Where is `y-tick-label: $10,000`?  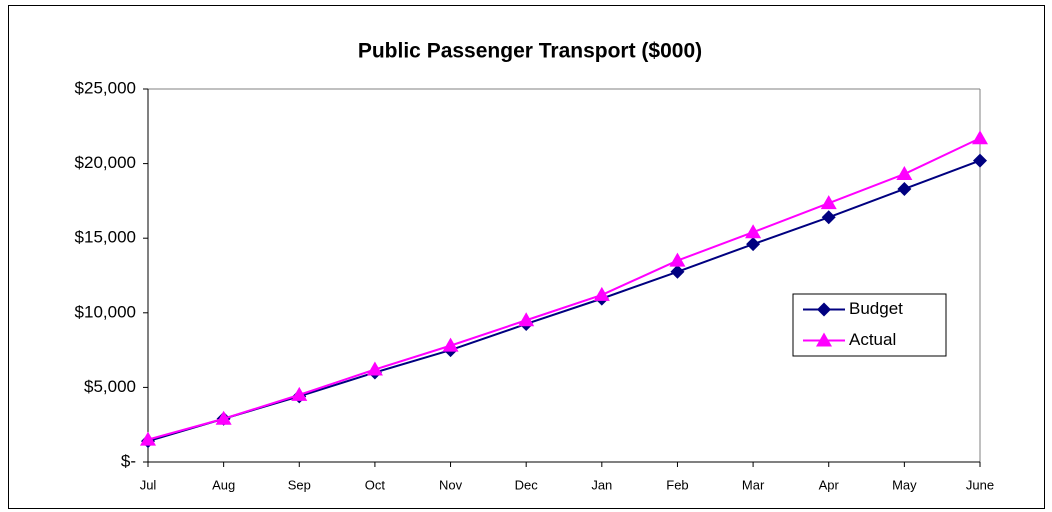 y-tick-label: $10,000 is located at coordinates (105, 311).